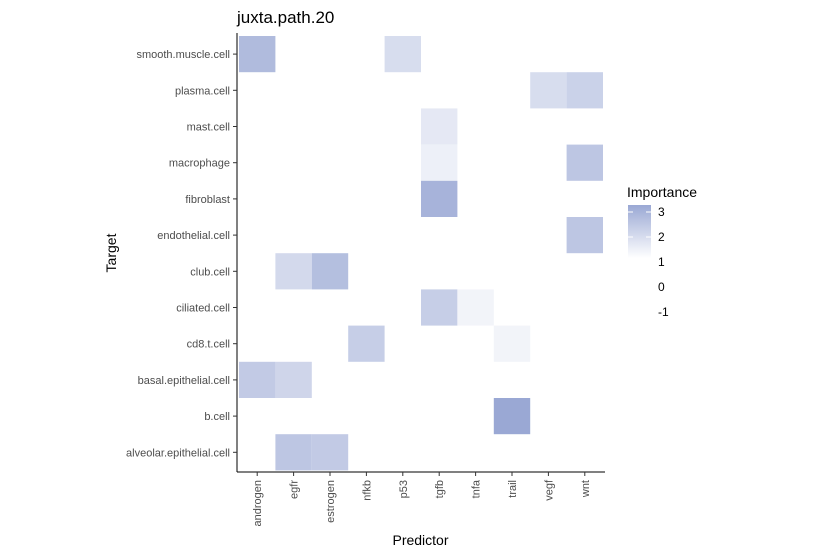  What do you see at coordinates (661, 237) in the screenshot?
I see `legend-break-label: 2` at bounding box center [661, 237].